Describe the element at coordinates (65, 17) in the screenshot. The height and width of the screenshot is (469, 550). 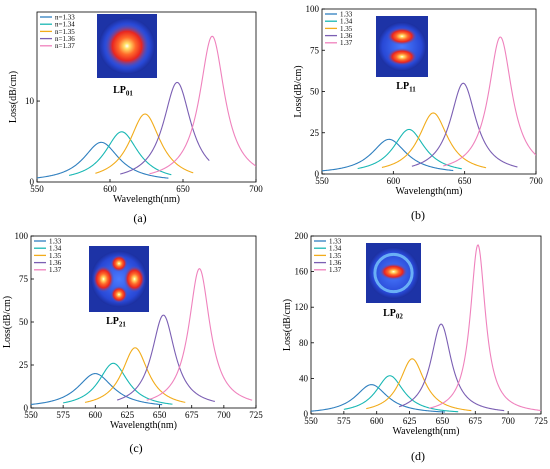
I see `legend-entry: n=1.33` at that location.